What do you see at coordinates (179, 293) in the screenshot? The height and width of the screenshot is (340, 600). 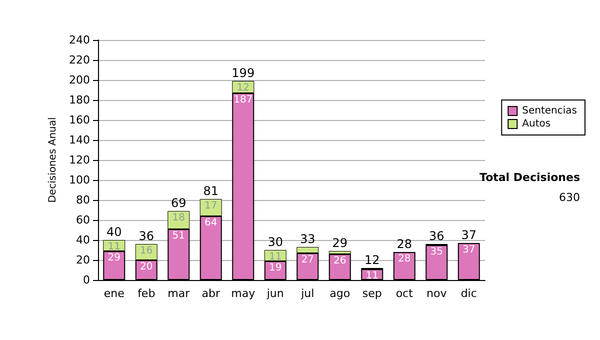 I see `x-tick-label: mar` at bounding box center [179, 293].